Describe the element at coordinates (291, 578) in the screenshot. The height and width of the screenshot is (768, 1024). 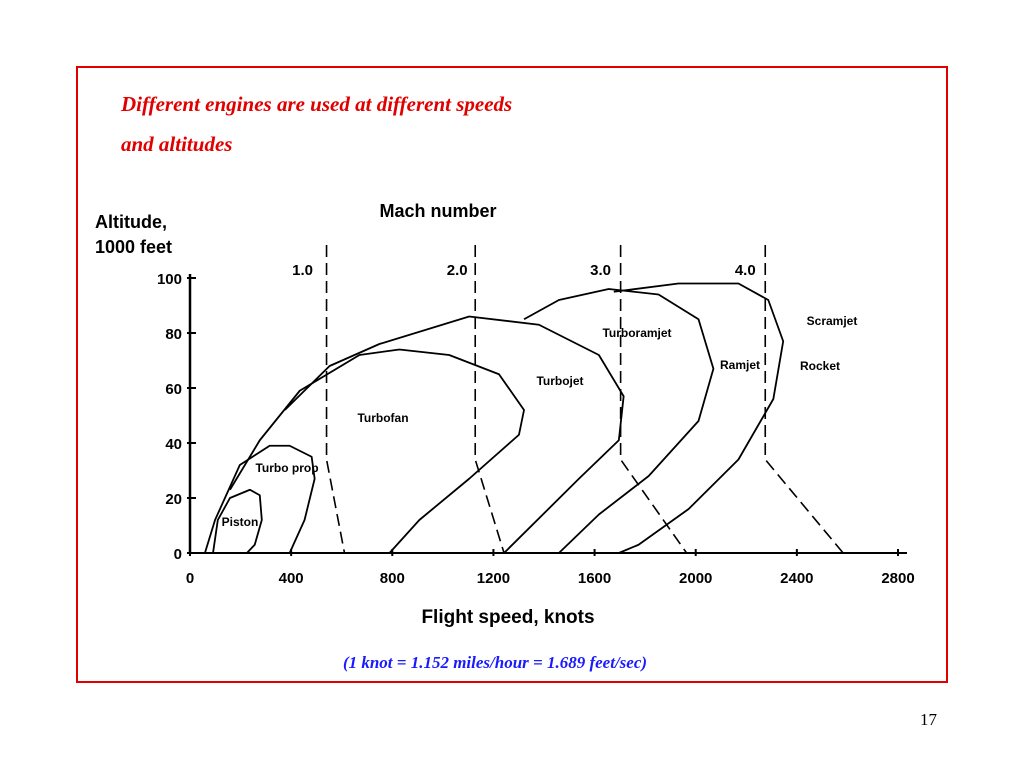
I see `x-tick-label: 400` at that location.